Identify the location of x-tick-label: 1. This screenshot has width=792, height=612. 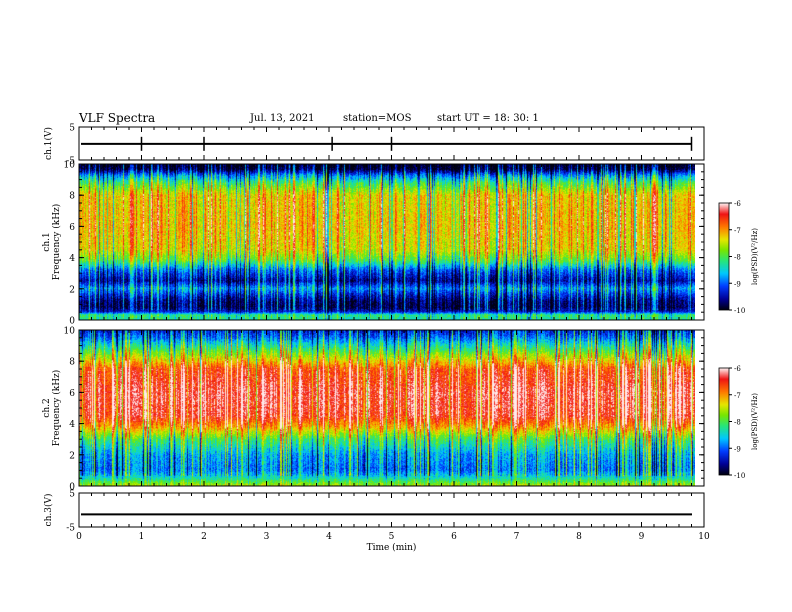
(142, 537).